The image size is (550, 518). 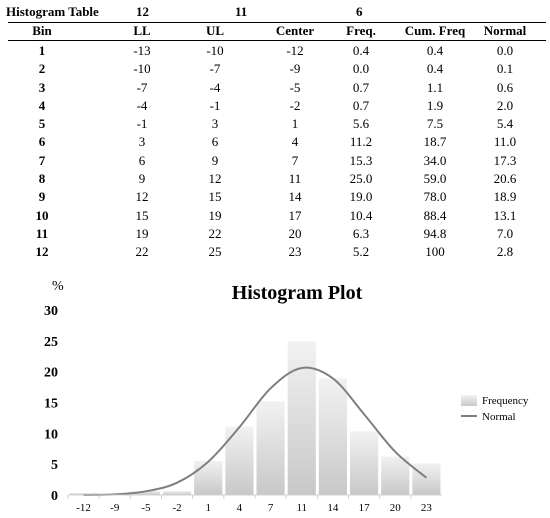 I want to click on table-cell: 59.0, so click(x=435, y=179).